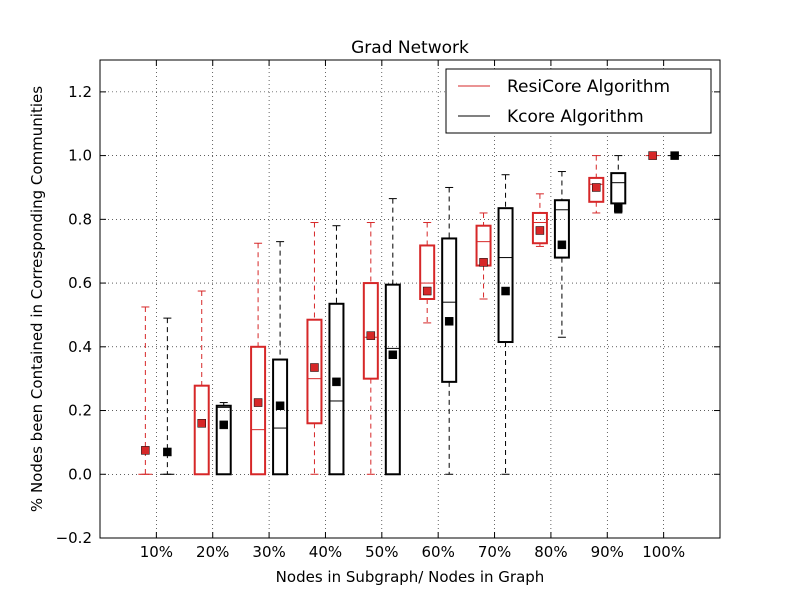  I want to click on legend-frame, so click(578, 101).